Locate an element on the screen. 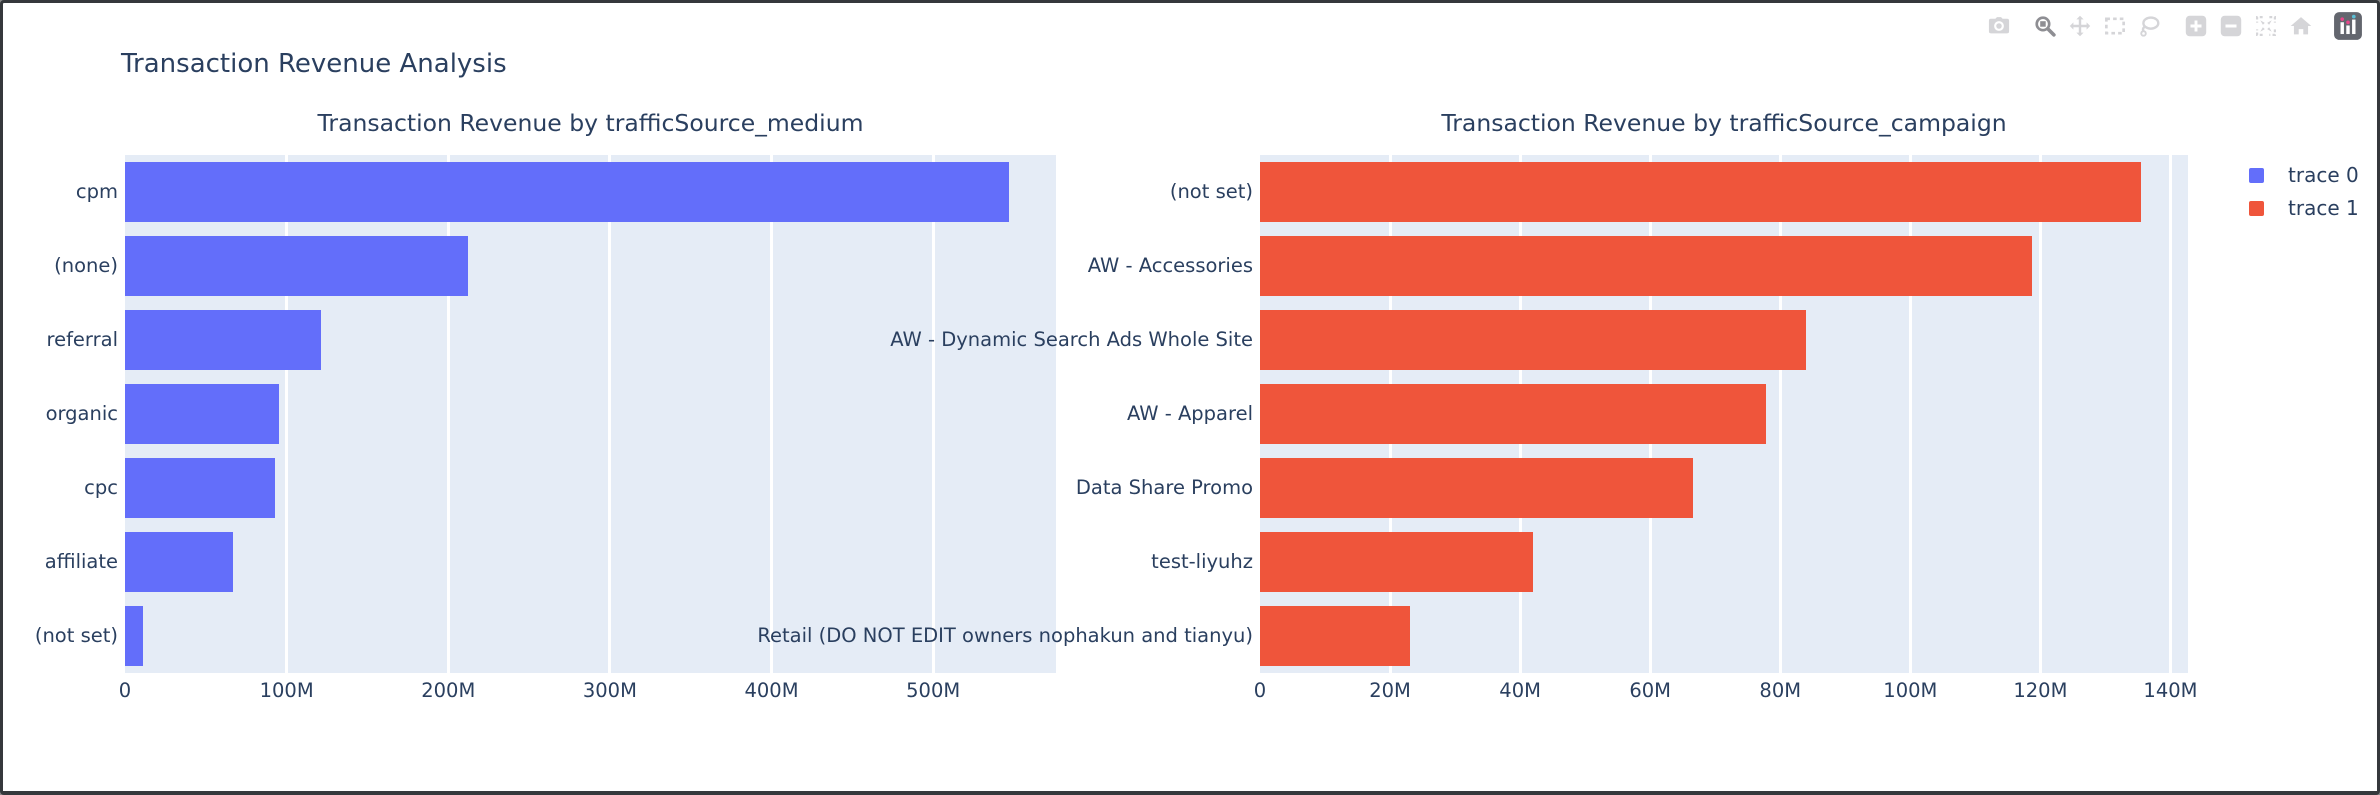 This screenshot has height=795, width=2380. modebar is located at coordinates (2169, 26).